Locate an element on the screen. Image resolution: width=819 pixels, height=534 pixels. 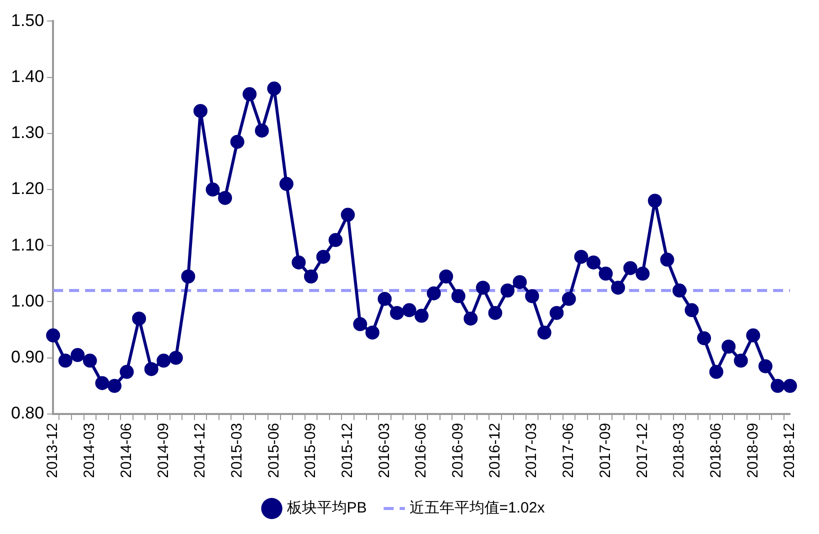
x-tick-label: 2017-06 is located at coordinates (569, 450).